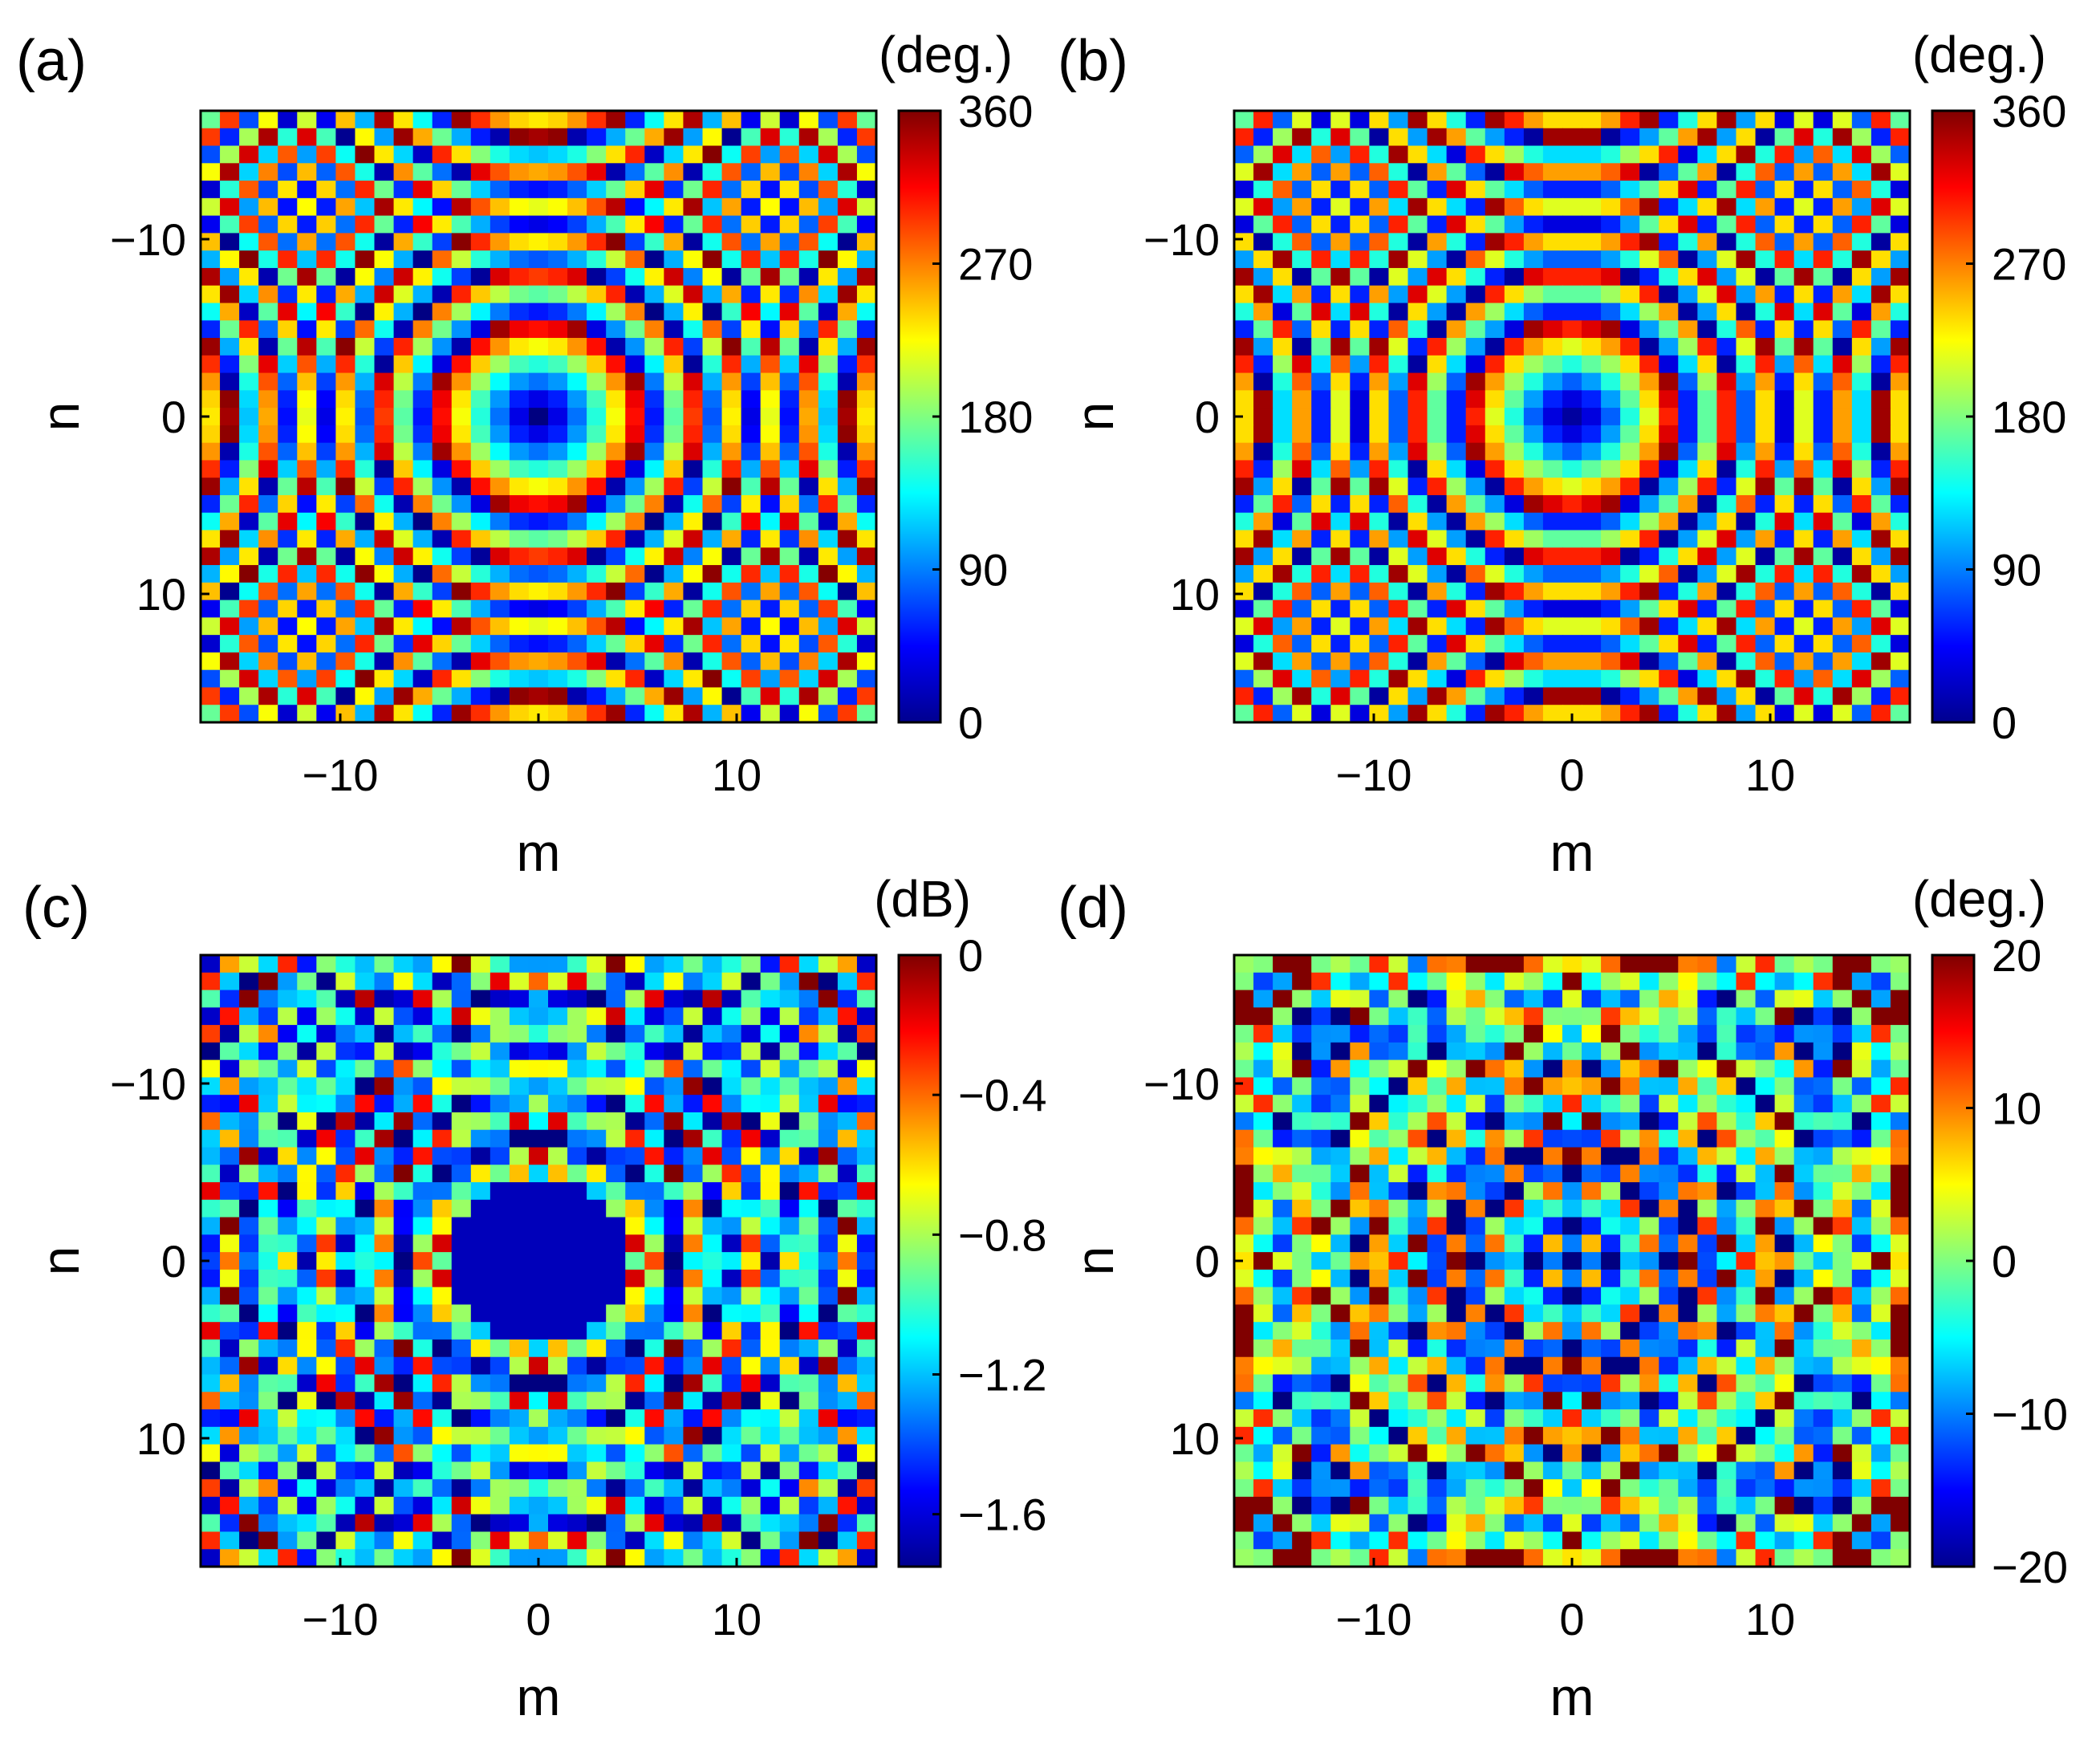 This screenshot has height=1740, width=2100. What do you see at coordinates (1093, 61) in the screenshot?
I see `panel-label: (b)` at bounding box center [1093, 61].